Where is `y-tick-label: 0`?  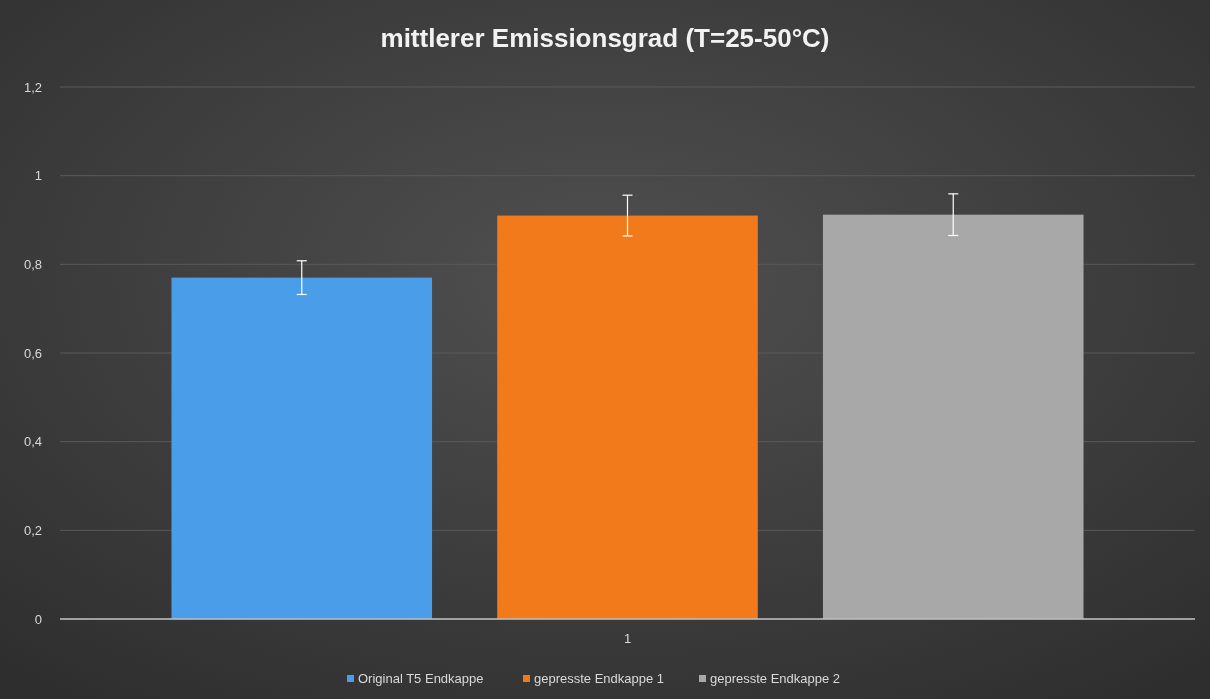
y-tick-label: 0 is located at coordinates (38, 619).